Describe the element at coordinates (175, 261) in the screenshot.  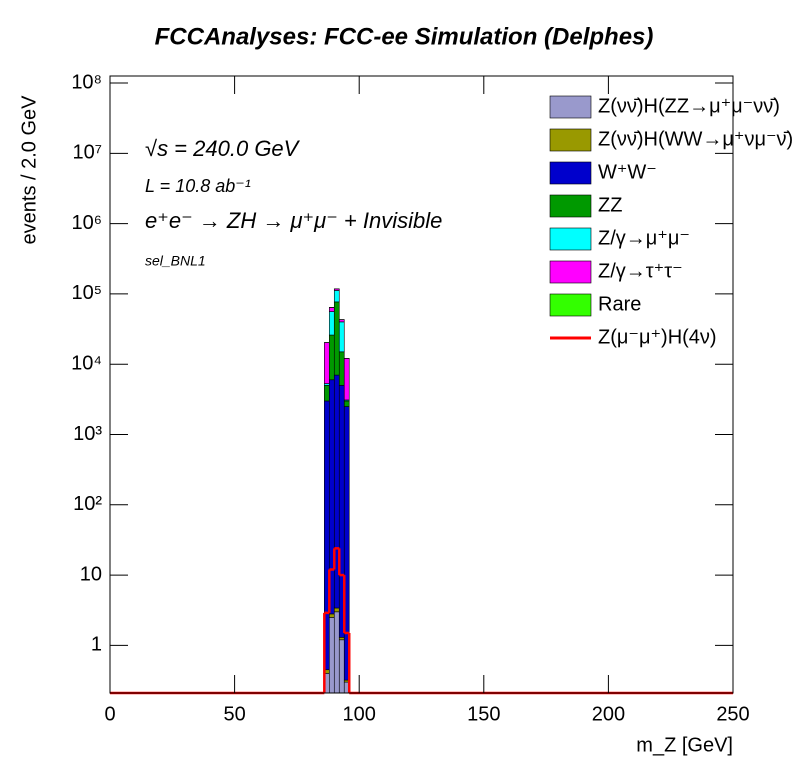
I see `annotation: sel_BNL1` at that location.